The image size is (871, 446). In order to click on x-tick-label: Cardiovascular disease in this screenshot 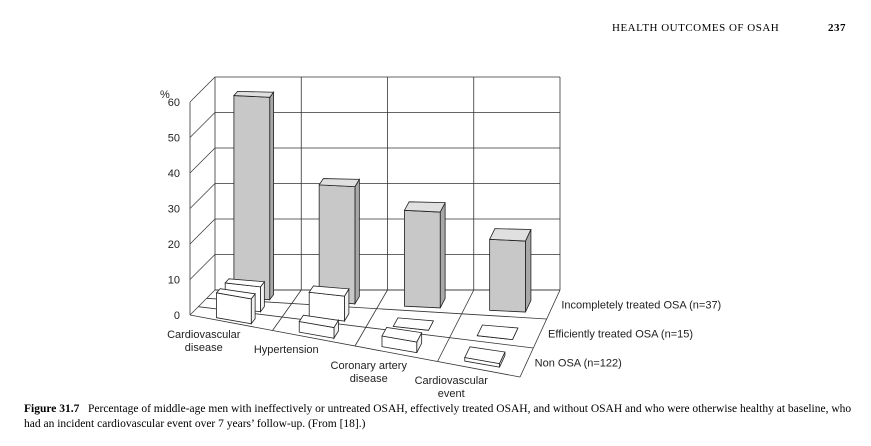, I will do `click(204, 341)`.